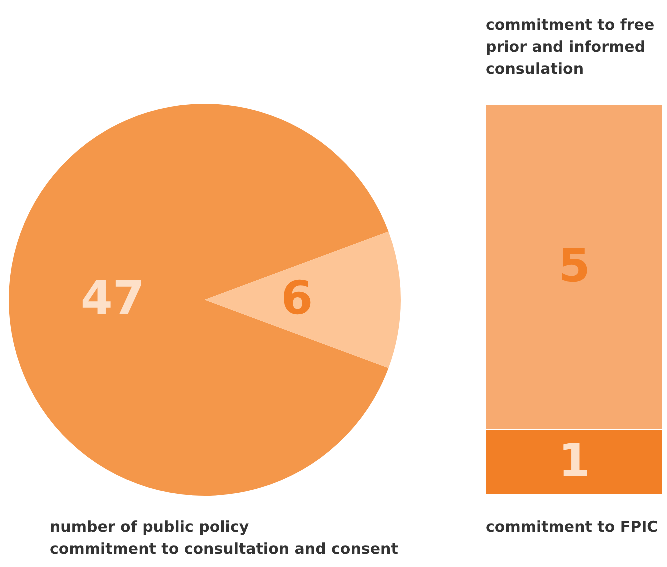  Describe the element at coordinates (574, 461) in the screenshot. I see `data-label: 1` at that location.